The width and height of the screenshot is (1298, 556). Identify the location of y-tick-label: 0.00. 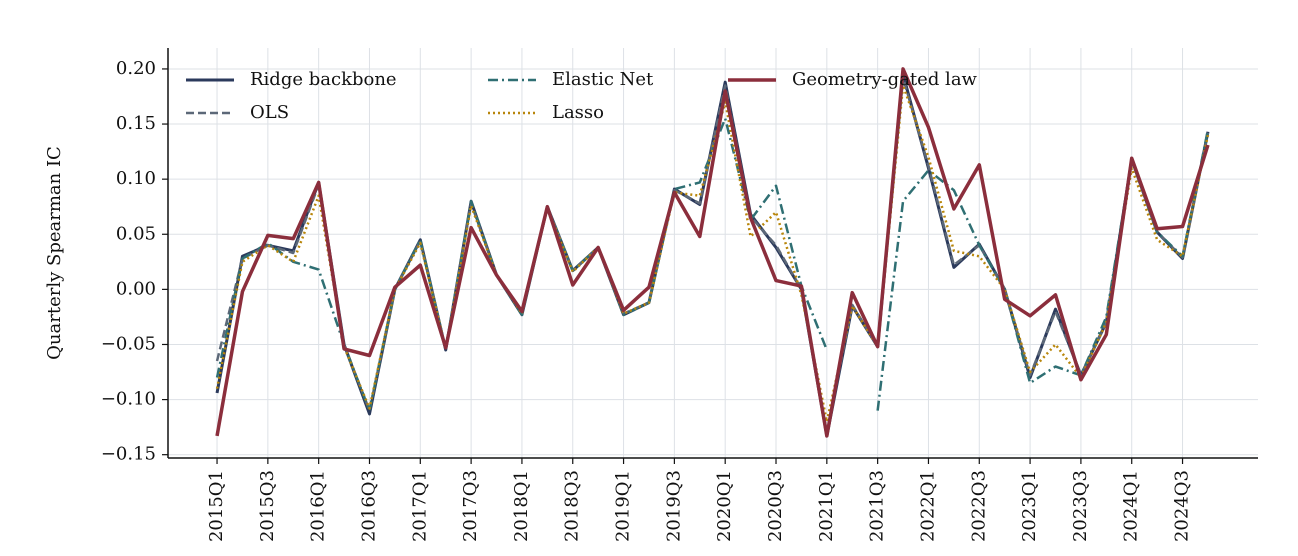
(136, 288).